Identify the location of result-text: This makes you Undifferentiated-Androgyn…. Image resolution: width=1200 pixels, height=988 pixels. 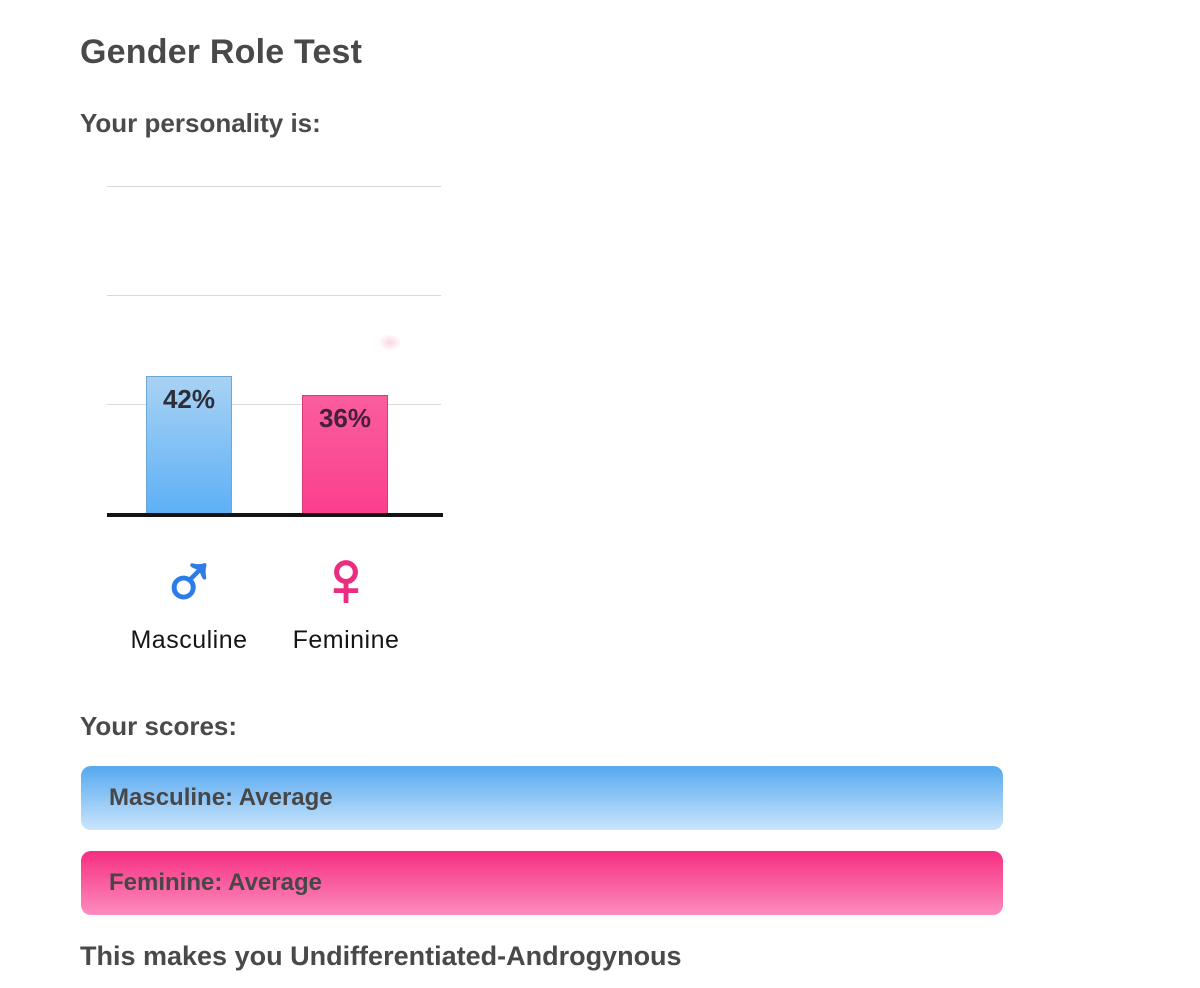
(381, 956).